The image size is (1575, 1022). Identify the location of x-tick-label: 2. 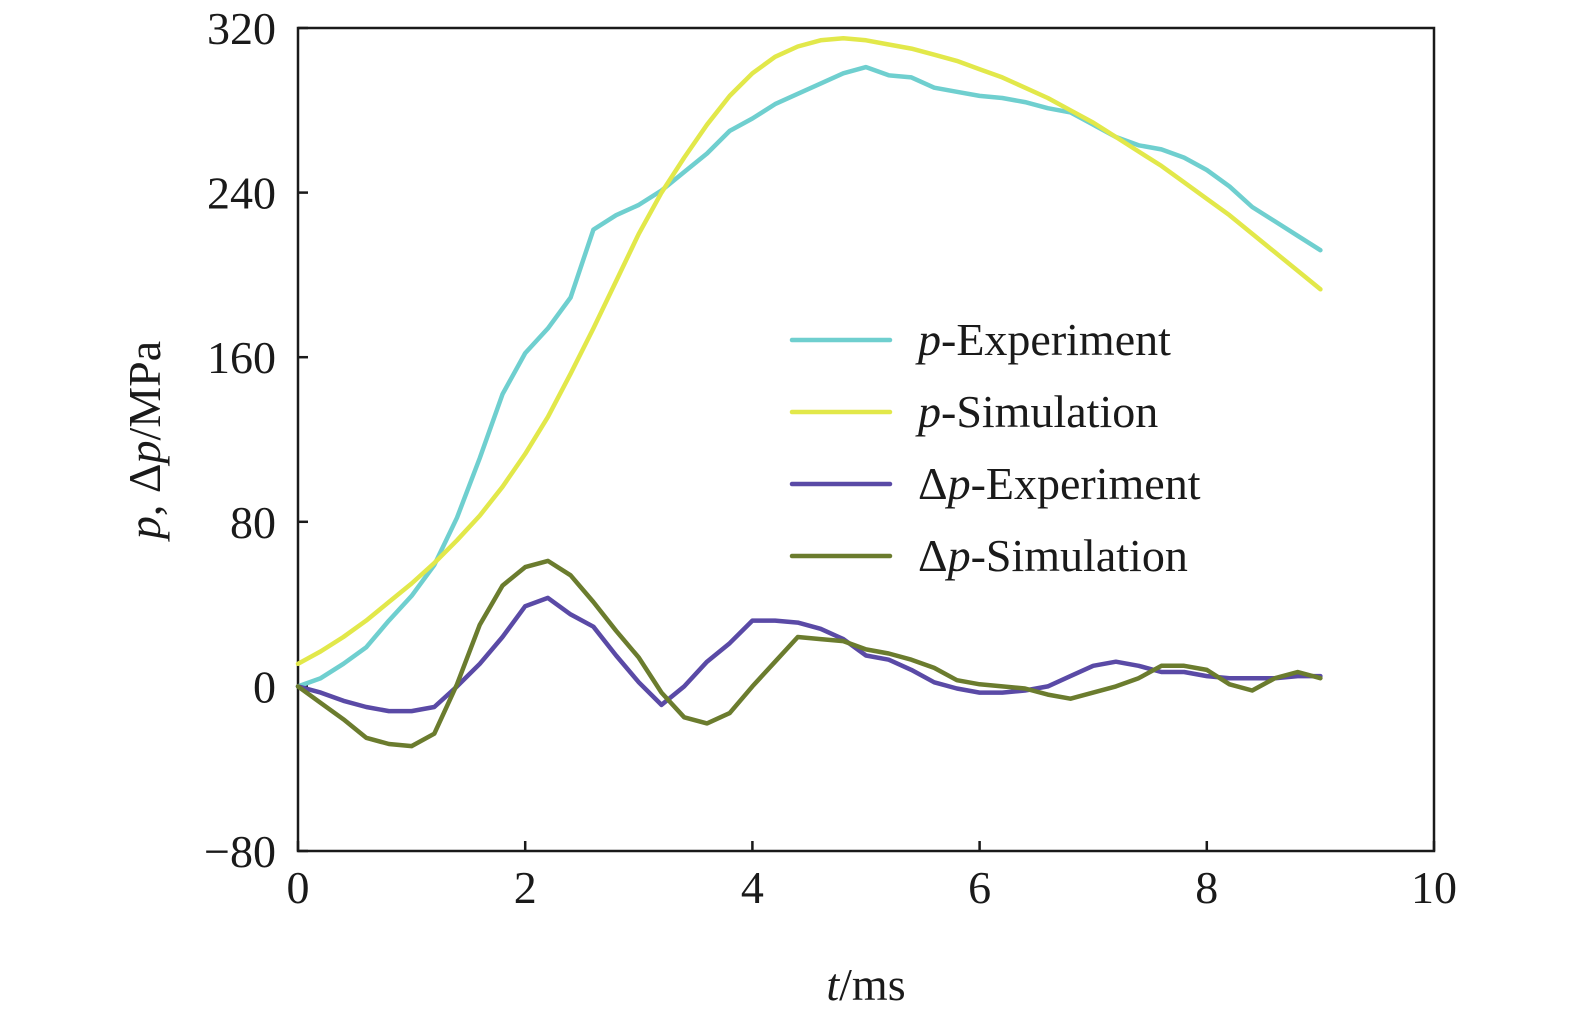
(525, 887).